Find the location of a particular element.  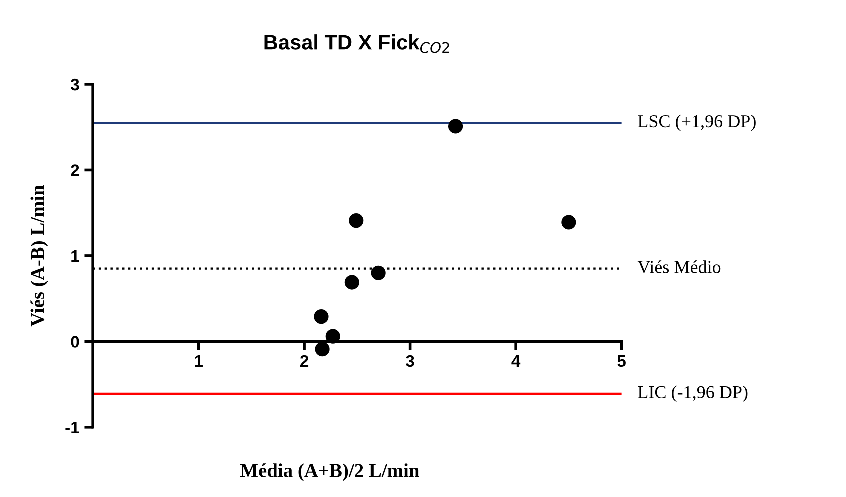

y-axis-title: Viés (A-B) L/min is located at coordinates (39, 256).